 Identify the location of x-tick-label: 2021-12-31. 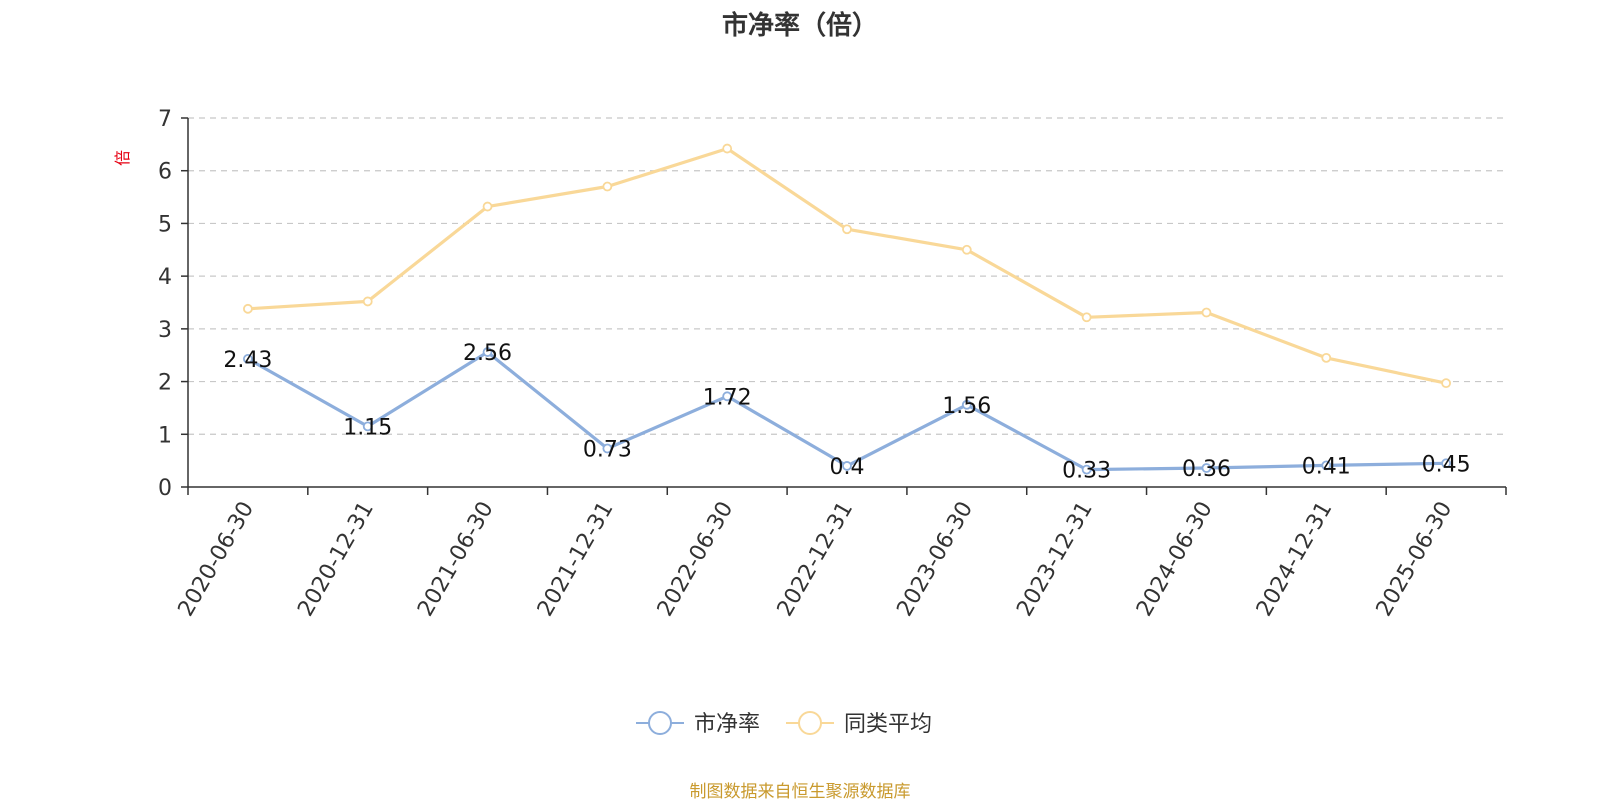
(576, 559).